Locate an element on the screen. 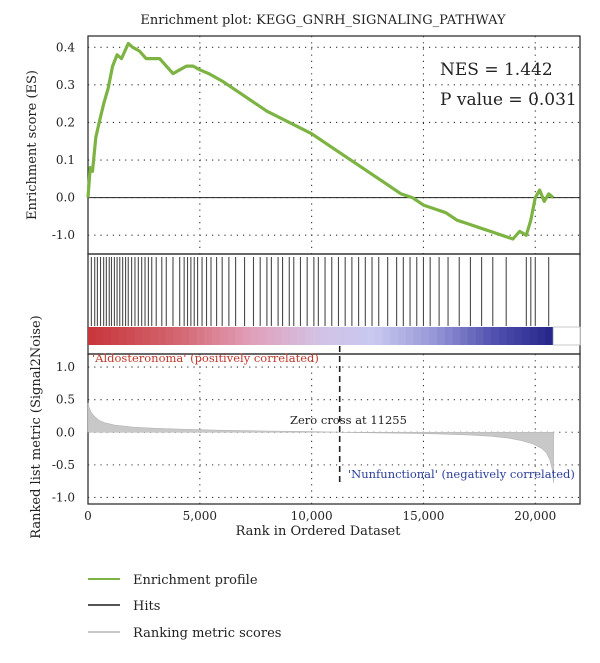 The width and height of the screenshot is (600, 663). legend-enrichment-profile-label: Enrichment profile is located at coordinates (195, 580).